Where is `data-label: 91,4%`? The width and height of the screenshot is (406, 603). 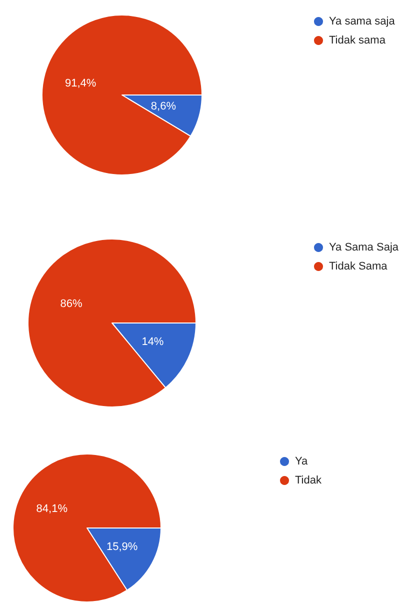 data-label: 91,4% is located at coordinates (80, 84).